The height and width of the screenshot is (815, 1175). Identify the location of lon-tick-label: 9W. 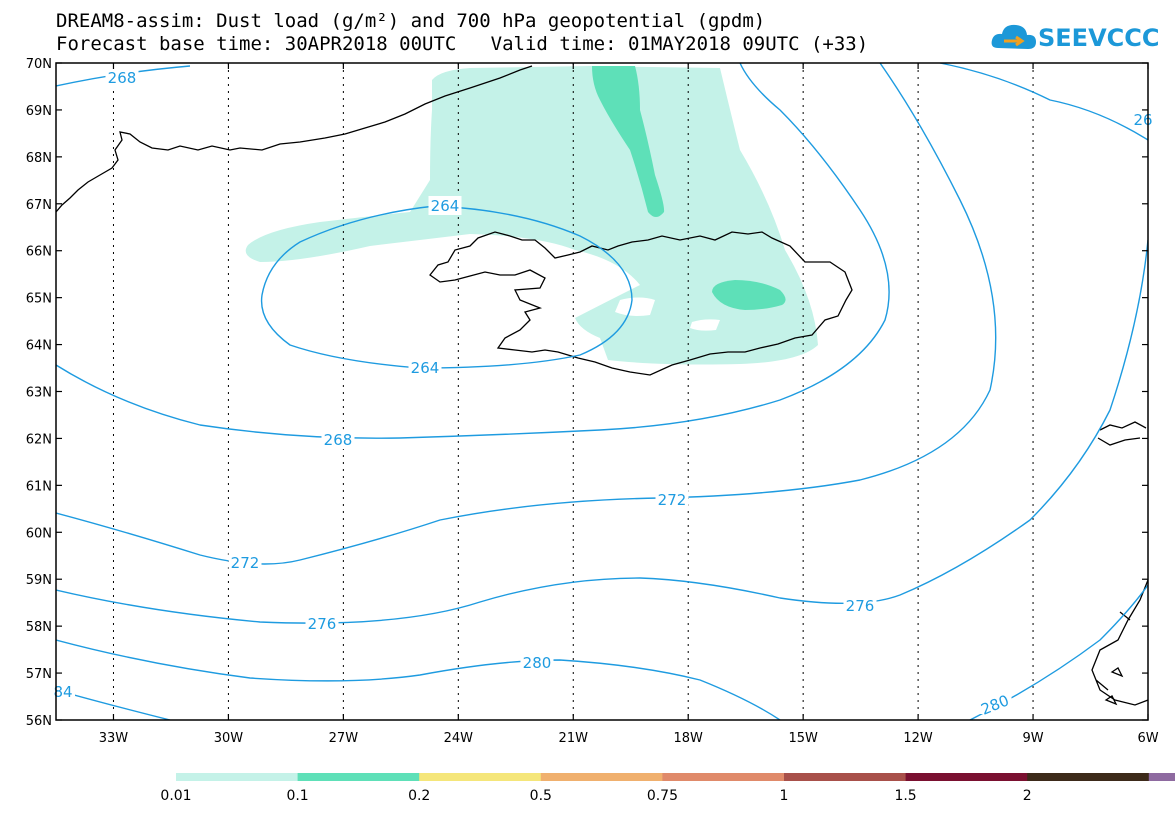
(1032, 738).